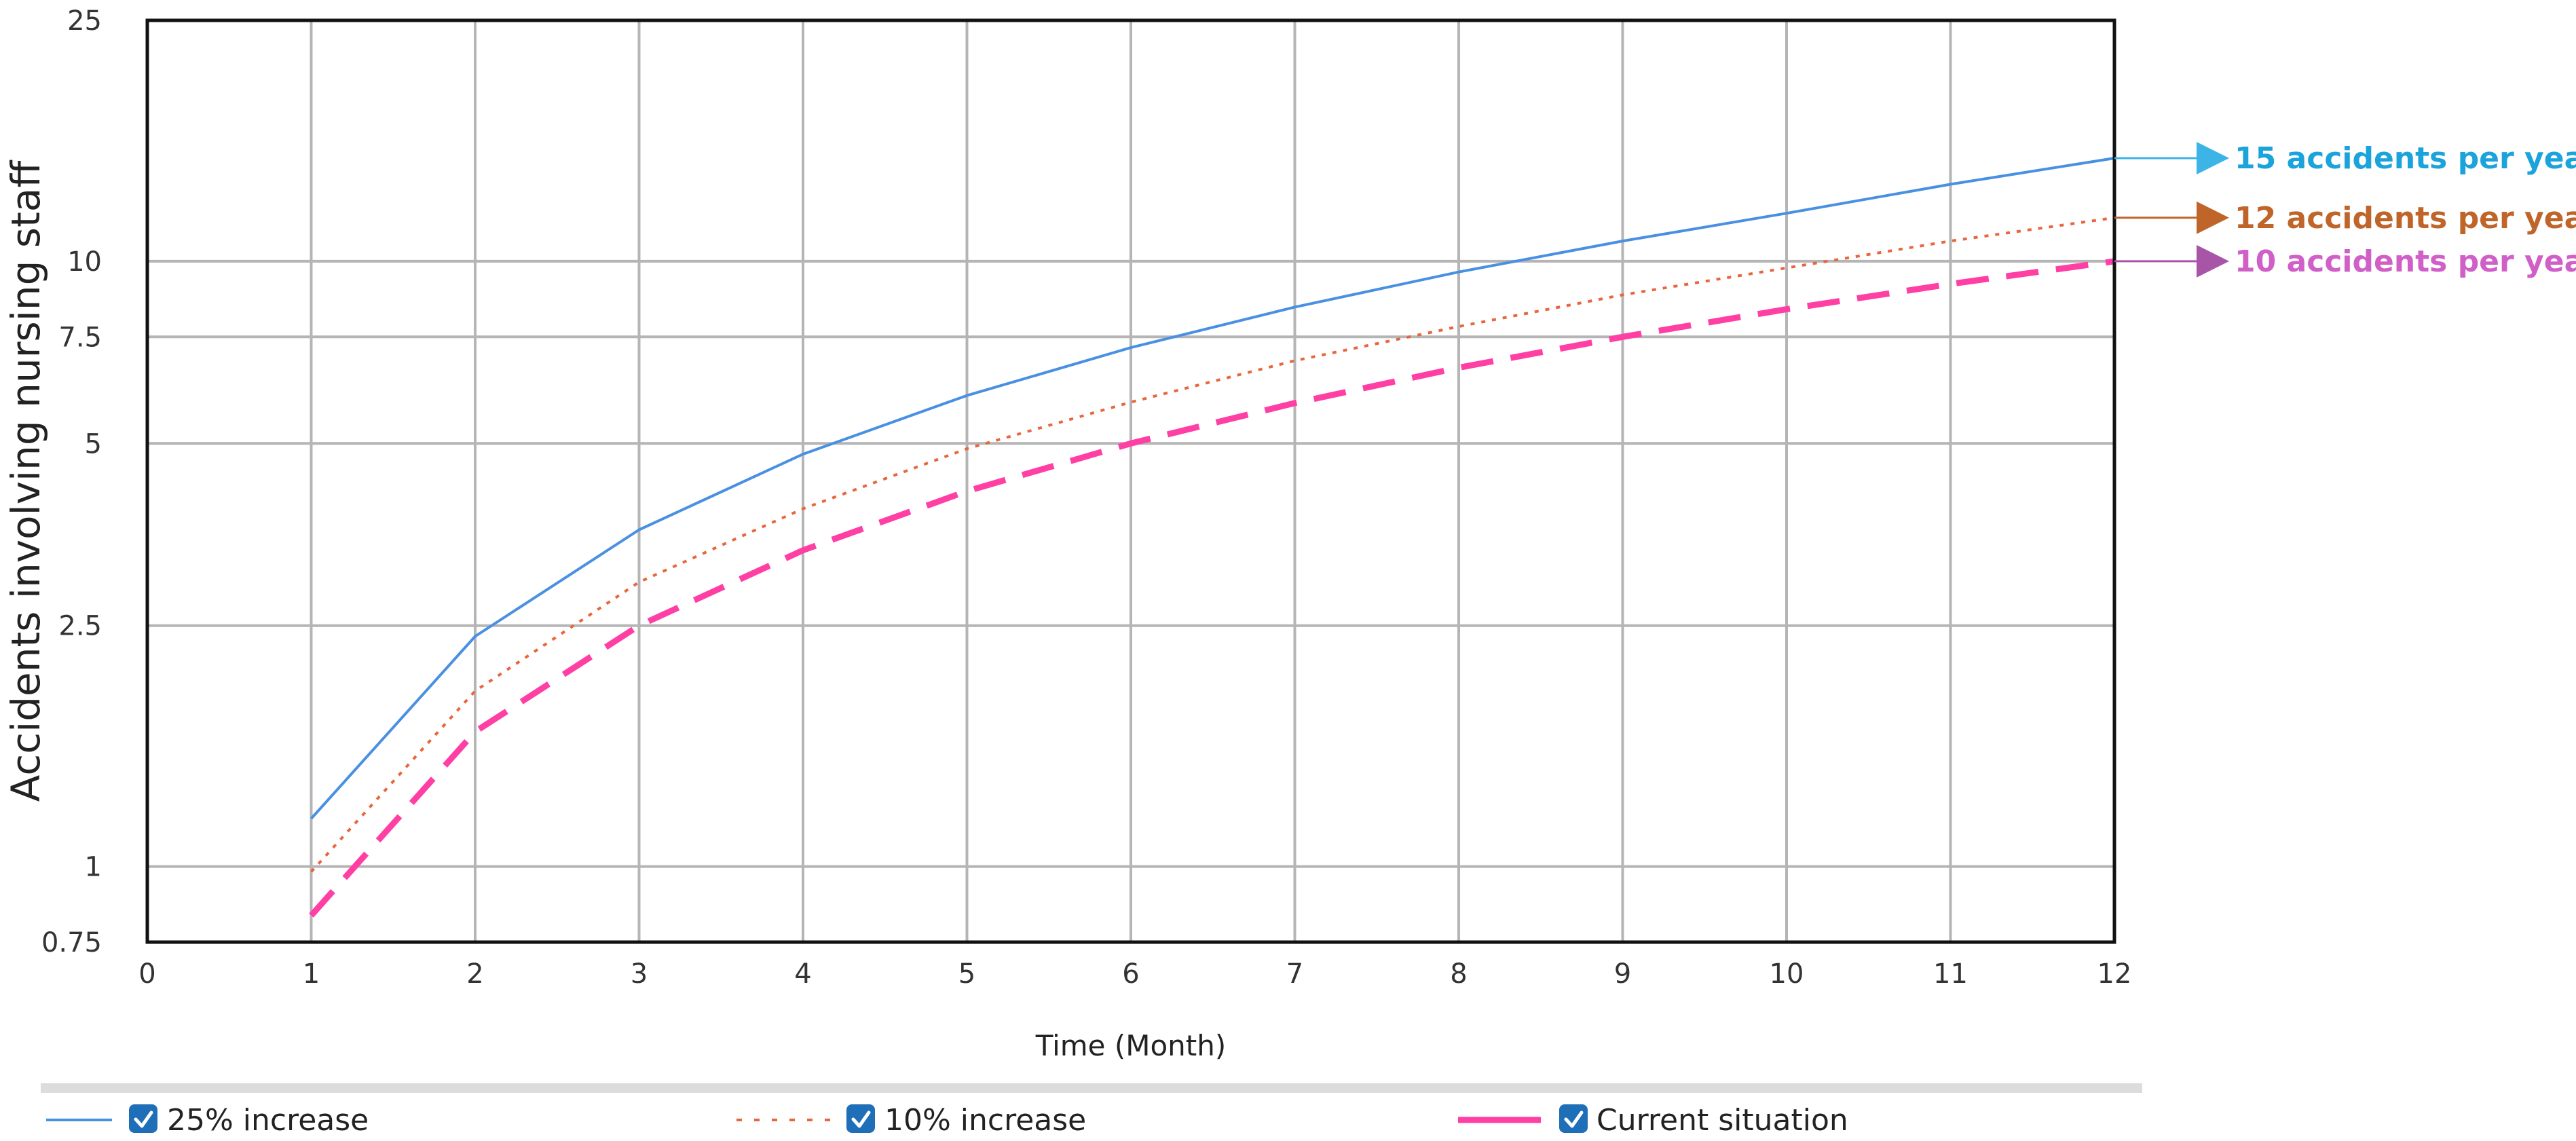 The height and width of the screenshot is (1141, 2576). I want to click on x-tick-label: 12, so click(2115, 974).